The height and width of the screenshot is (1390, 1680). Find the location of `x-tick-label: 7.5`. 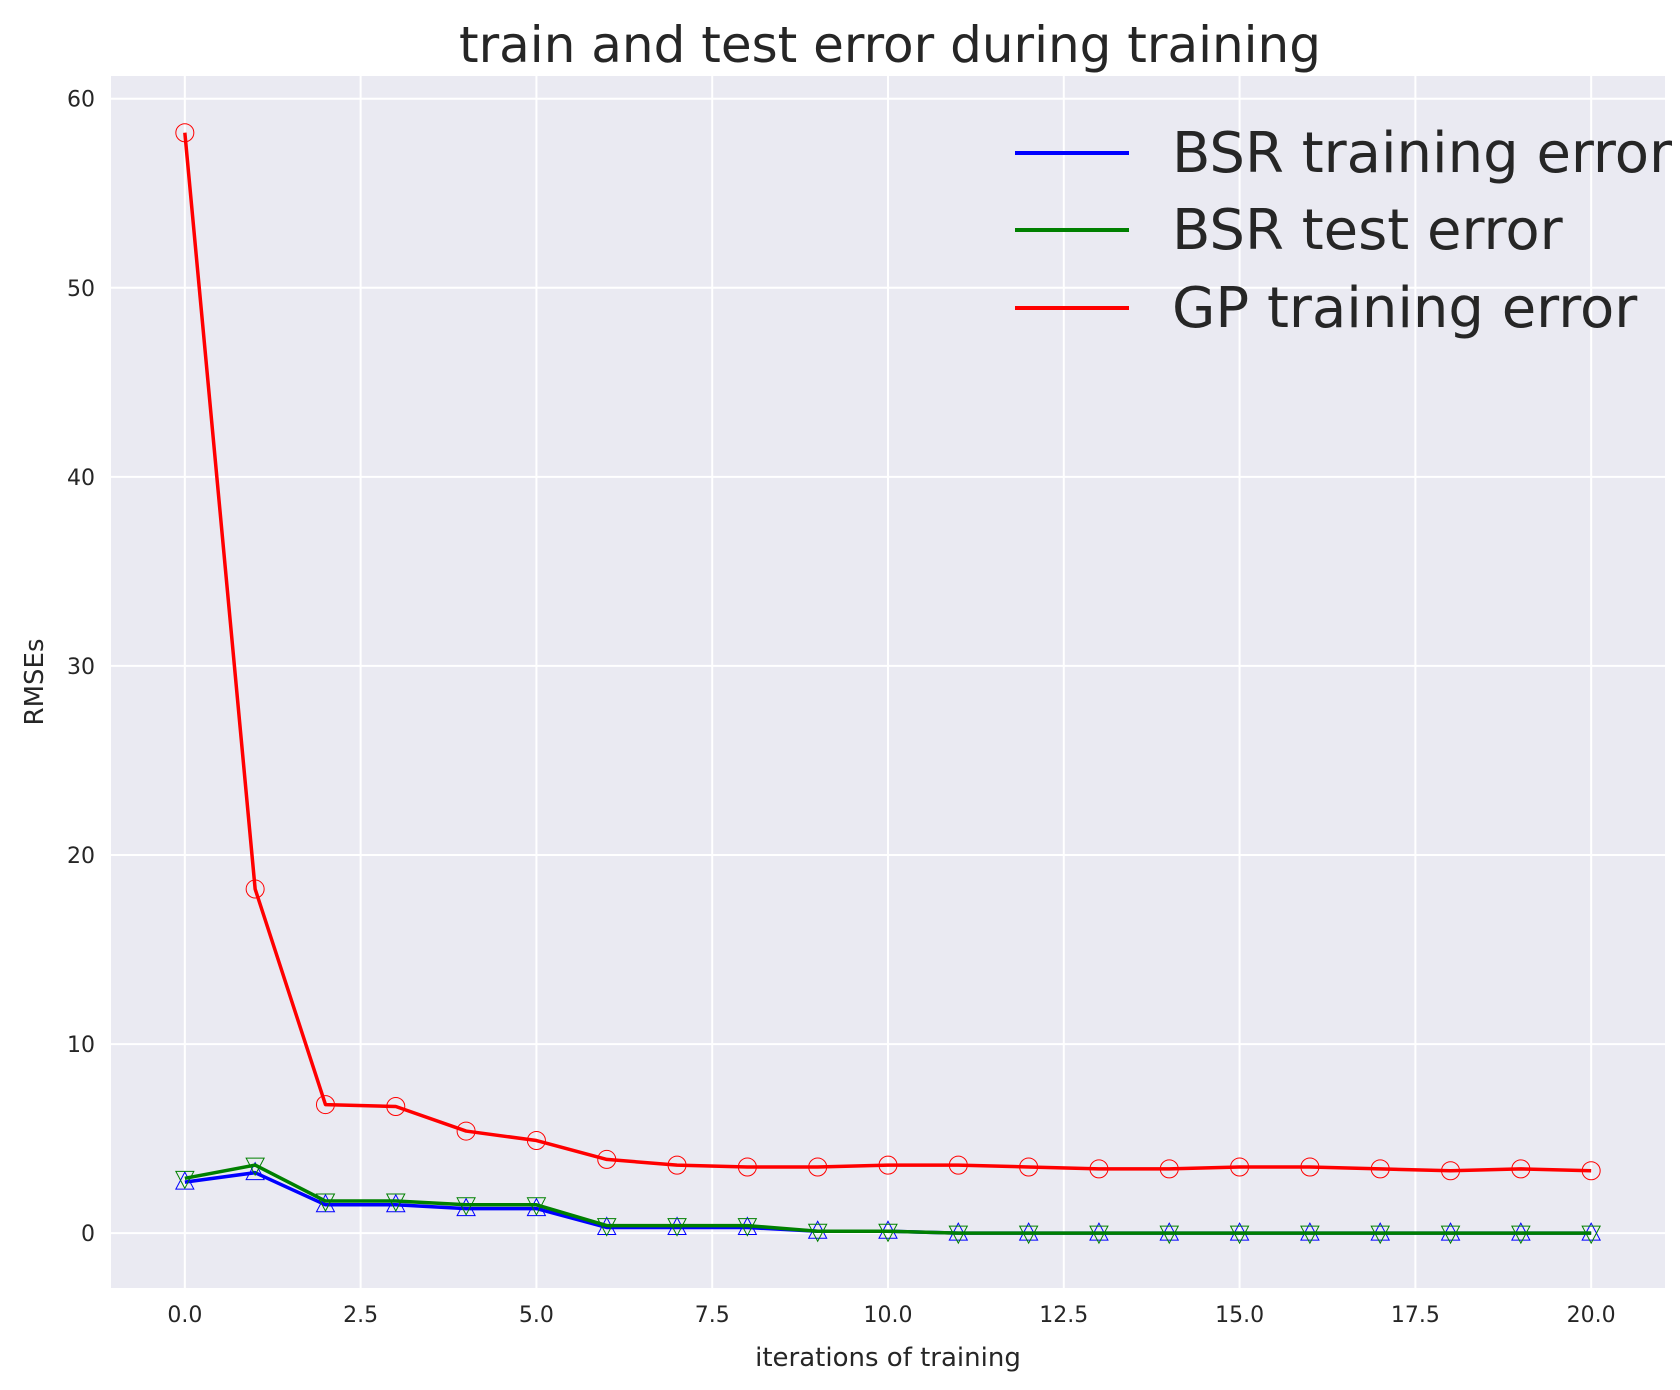

x-tick-label: 7.5 is located at coordinates (712, 1315).